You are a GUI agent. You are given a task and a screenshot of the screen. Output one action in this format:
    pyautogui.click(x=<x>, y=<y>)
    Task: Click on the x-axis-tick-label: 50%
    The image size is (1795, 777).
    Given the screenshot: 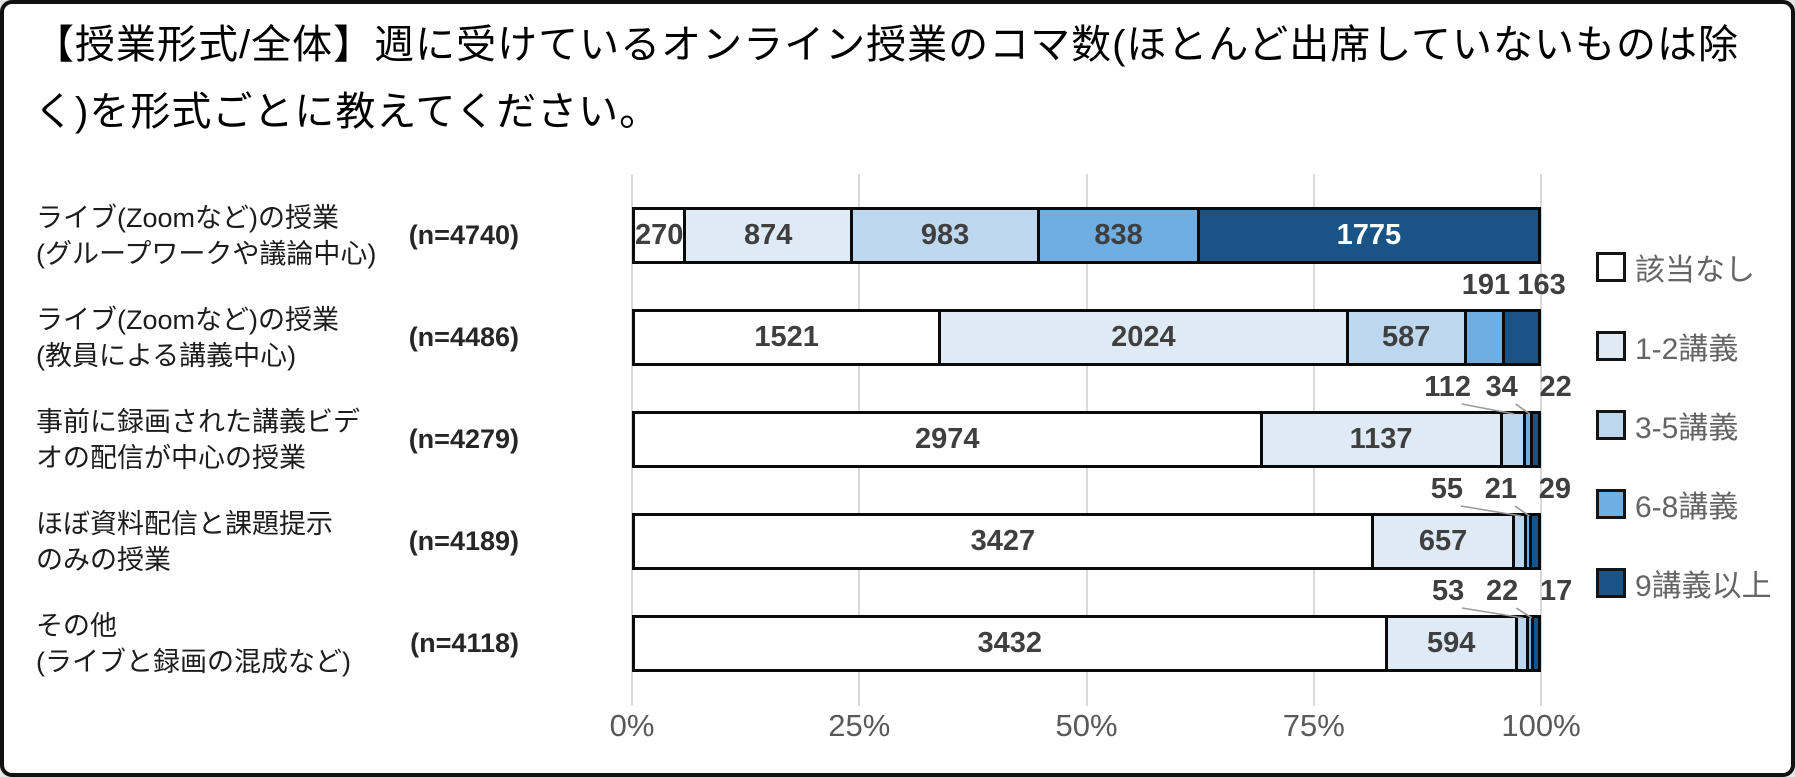 What is the action you would take?
    pyautogui.click(x=1086, y=725)
    